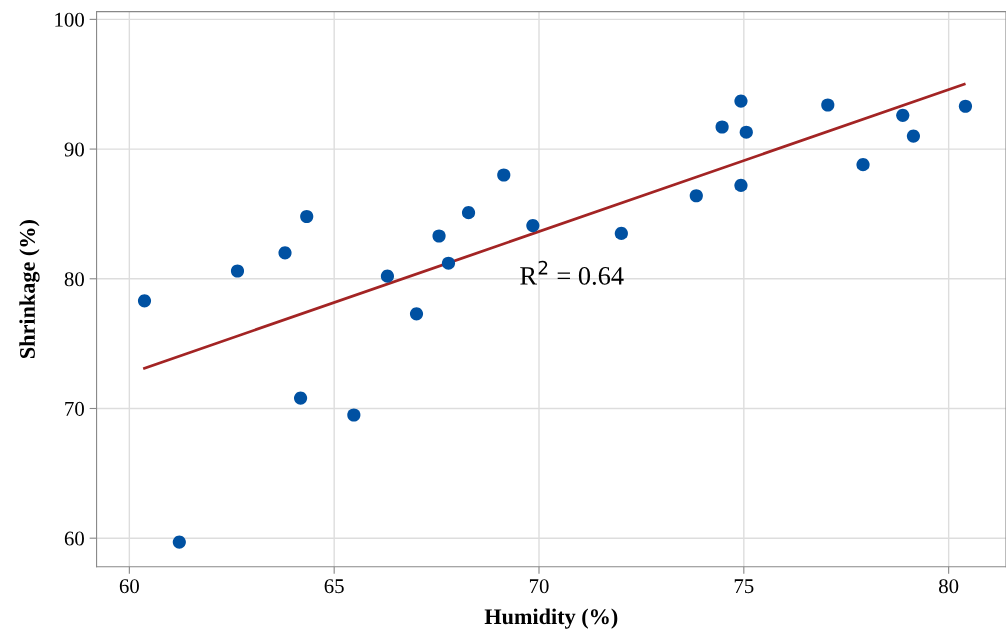 This screenshot has height=644, width=1006. I want to click on x-axis-title: Humidity (%), so click(551, 618).